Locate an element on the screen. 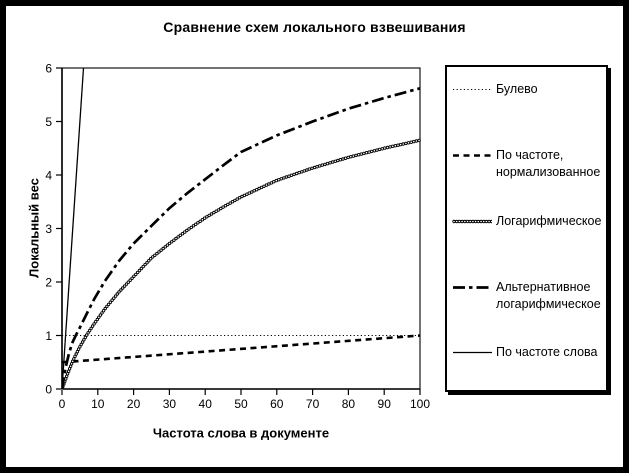 Image resolution: width=629 pixels, height=473 pixels. legend-sample-logarithmic is located at coordinates (472, 221).